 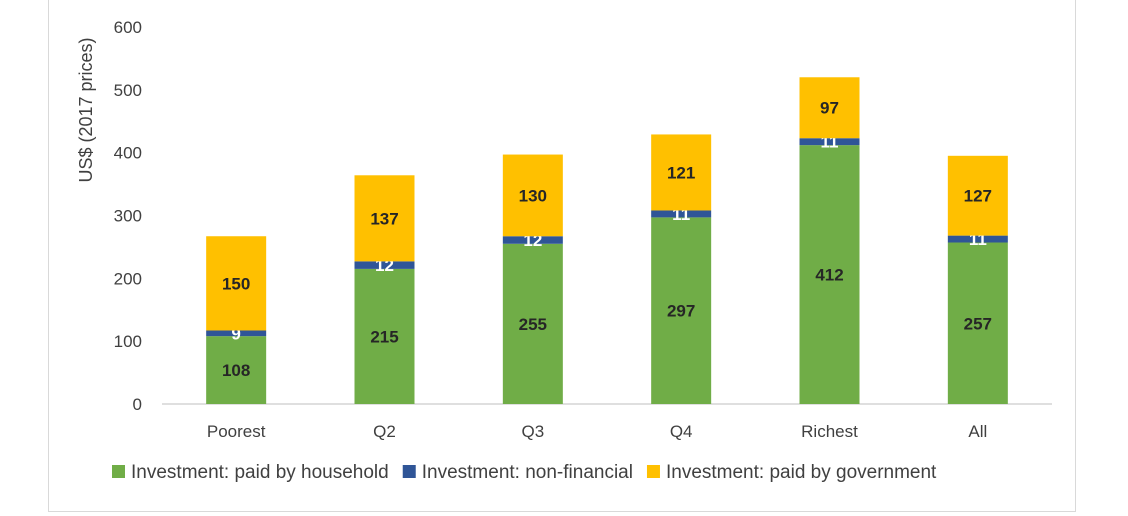 What do you see at coordinates (260, 472) in the screenshot?
I see `legend-label: Investment: paid by household` at bounding box center [260, 472].